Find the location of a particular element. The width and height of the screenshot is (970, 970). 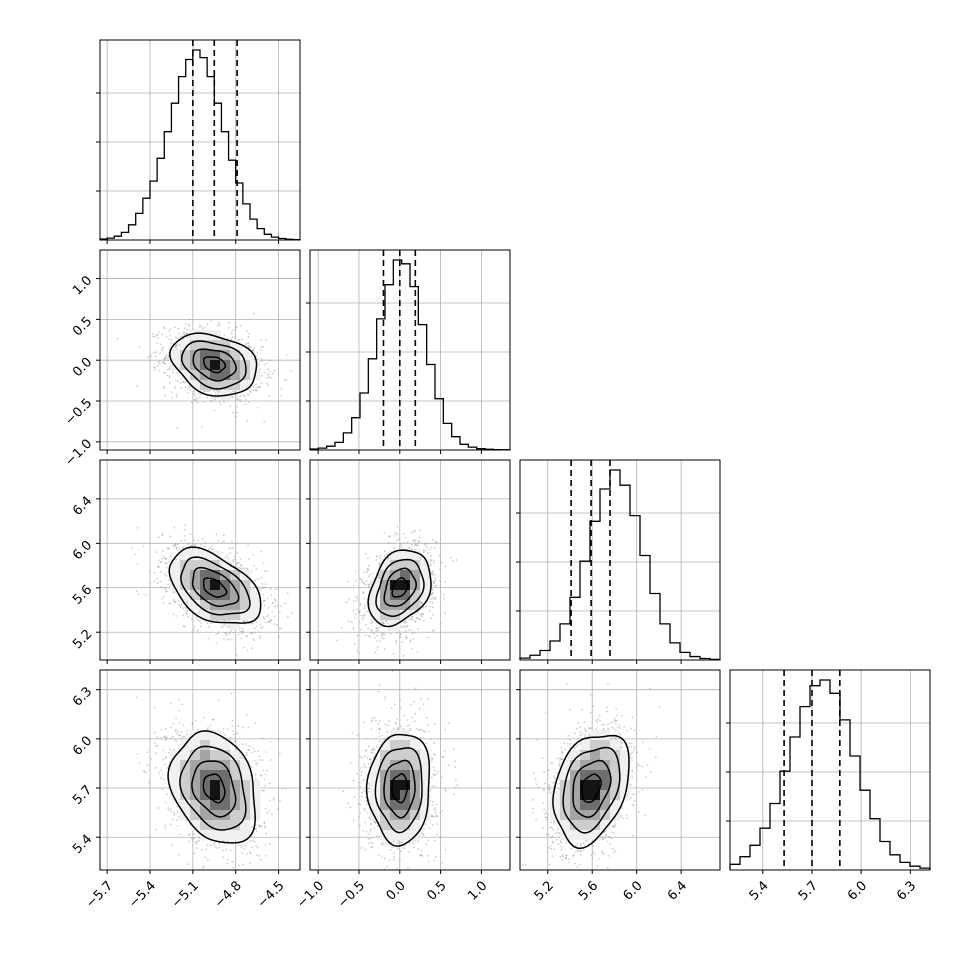

hist-2-frame is located at coordinates (620, 560).